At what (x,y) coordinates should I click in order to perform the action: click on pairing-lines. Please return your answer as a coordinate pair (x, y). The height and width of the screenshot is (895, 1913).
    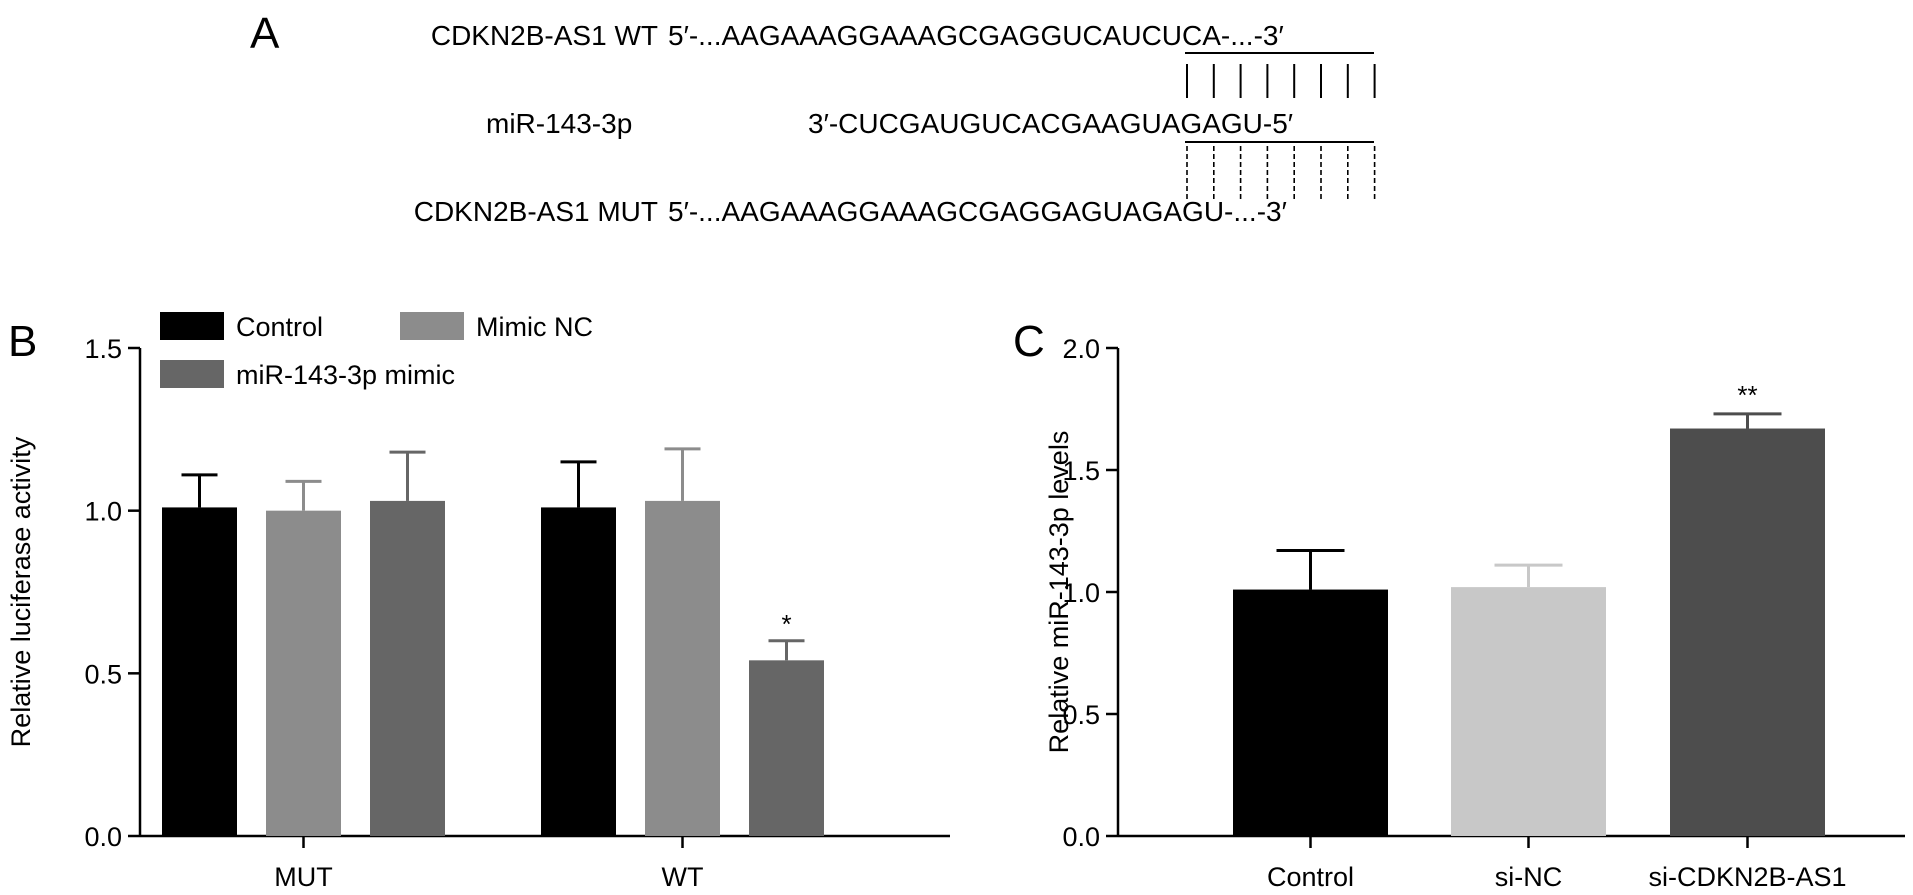
    Looking at the image, I should click on (1280, 126).